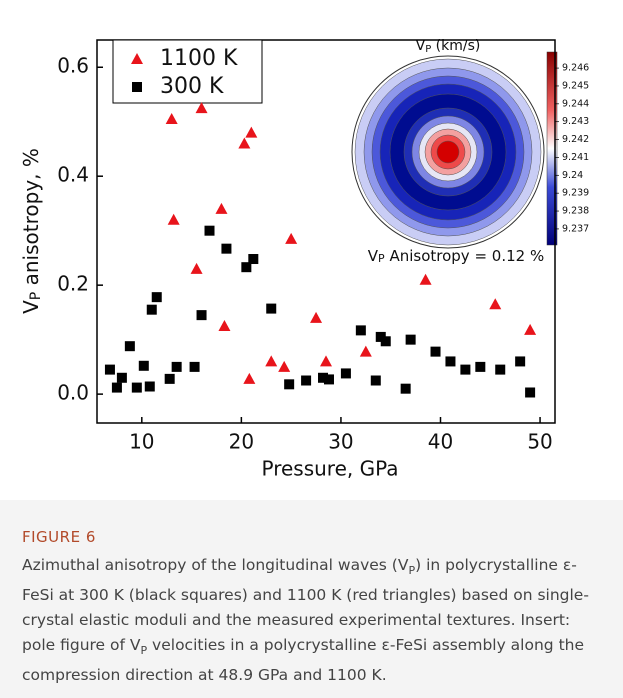  Describe the element at coordinates (575, 103) in the screenshot. I see `colorbar-tick-label: 9.244` at that location.